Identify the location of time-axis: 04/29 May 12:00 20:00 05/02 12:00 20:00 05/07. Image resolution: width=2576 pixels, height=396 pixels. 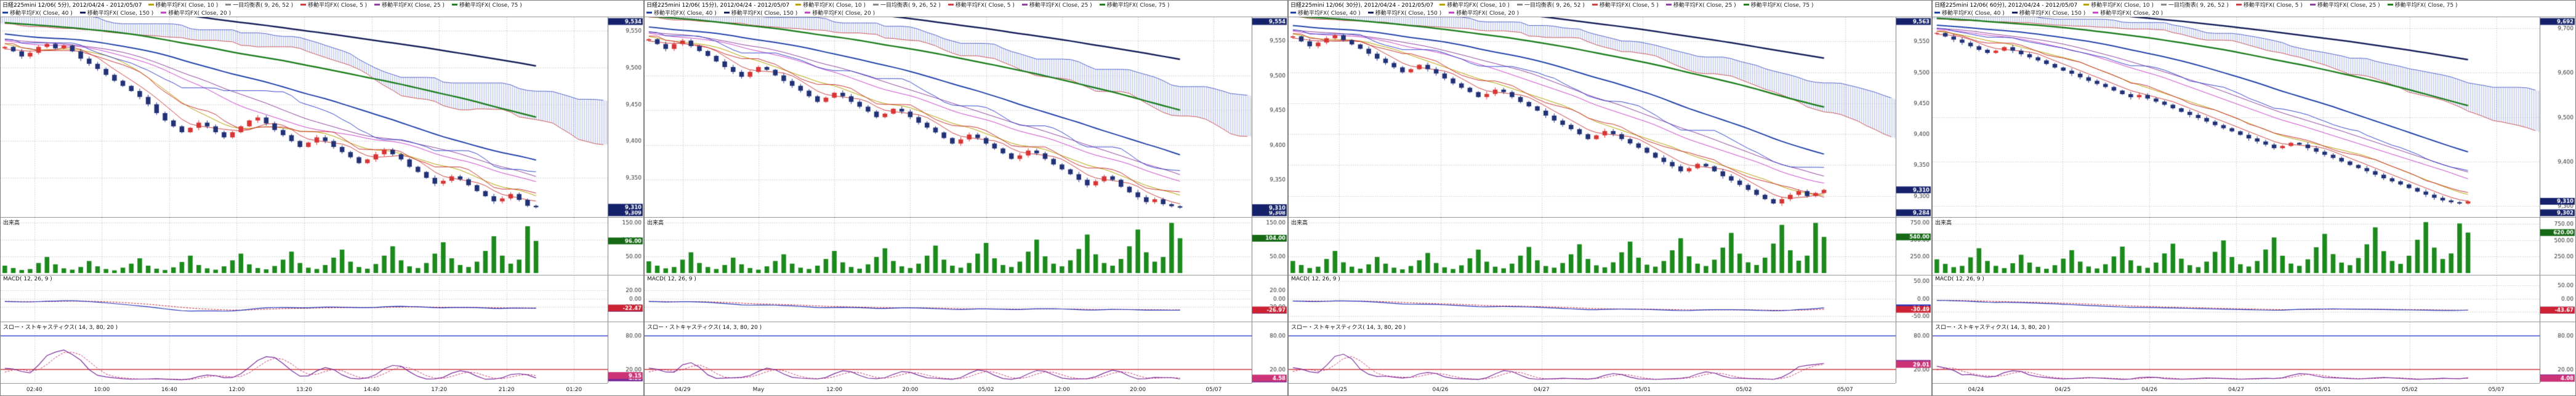
(948, 389).